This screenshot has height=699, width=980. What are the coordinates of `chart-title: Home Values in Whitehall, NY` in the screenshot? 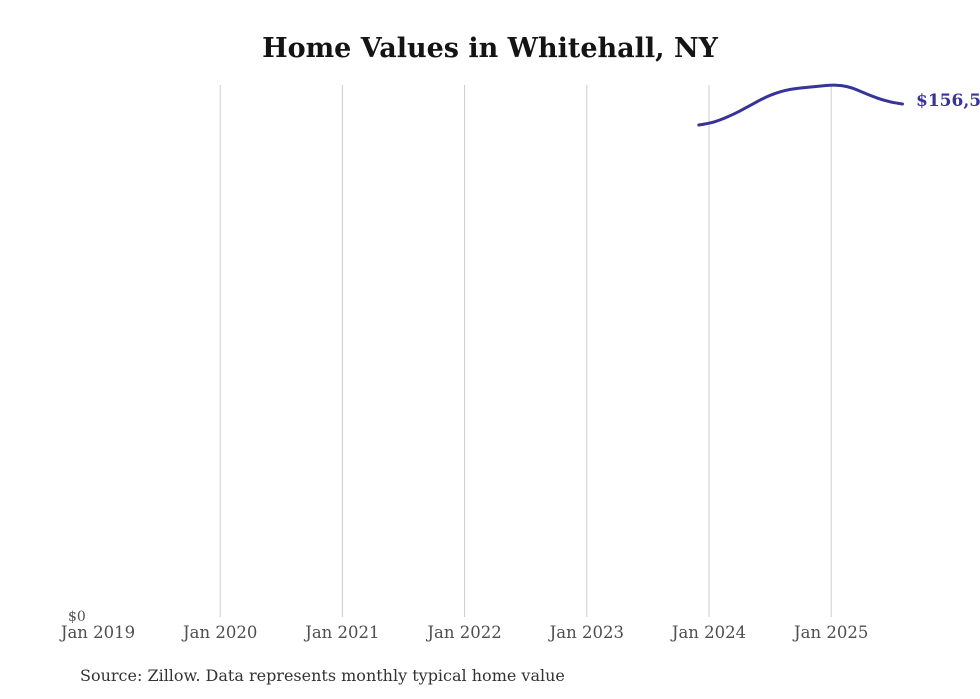 It's located at (490, 48).